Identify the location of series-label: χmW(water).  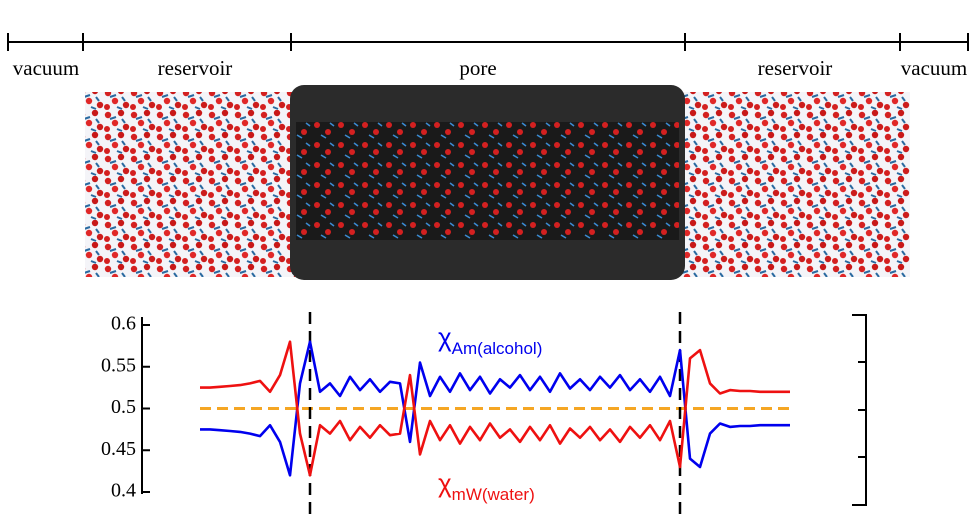
(486, 486).